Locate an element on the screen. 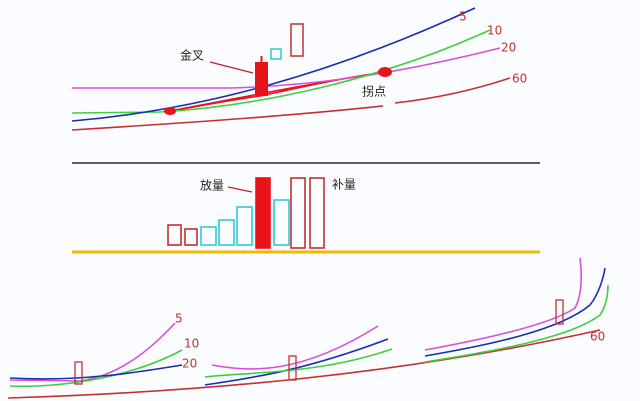 This screenshot has height=401, width=640. cross-point is located at coordinates (170, 111).